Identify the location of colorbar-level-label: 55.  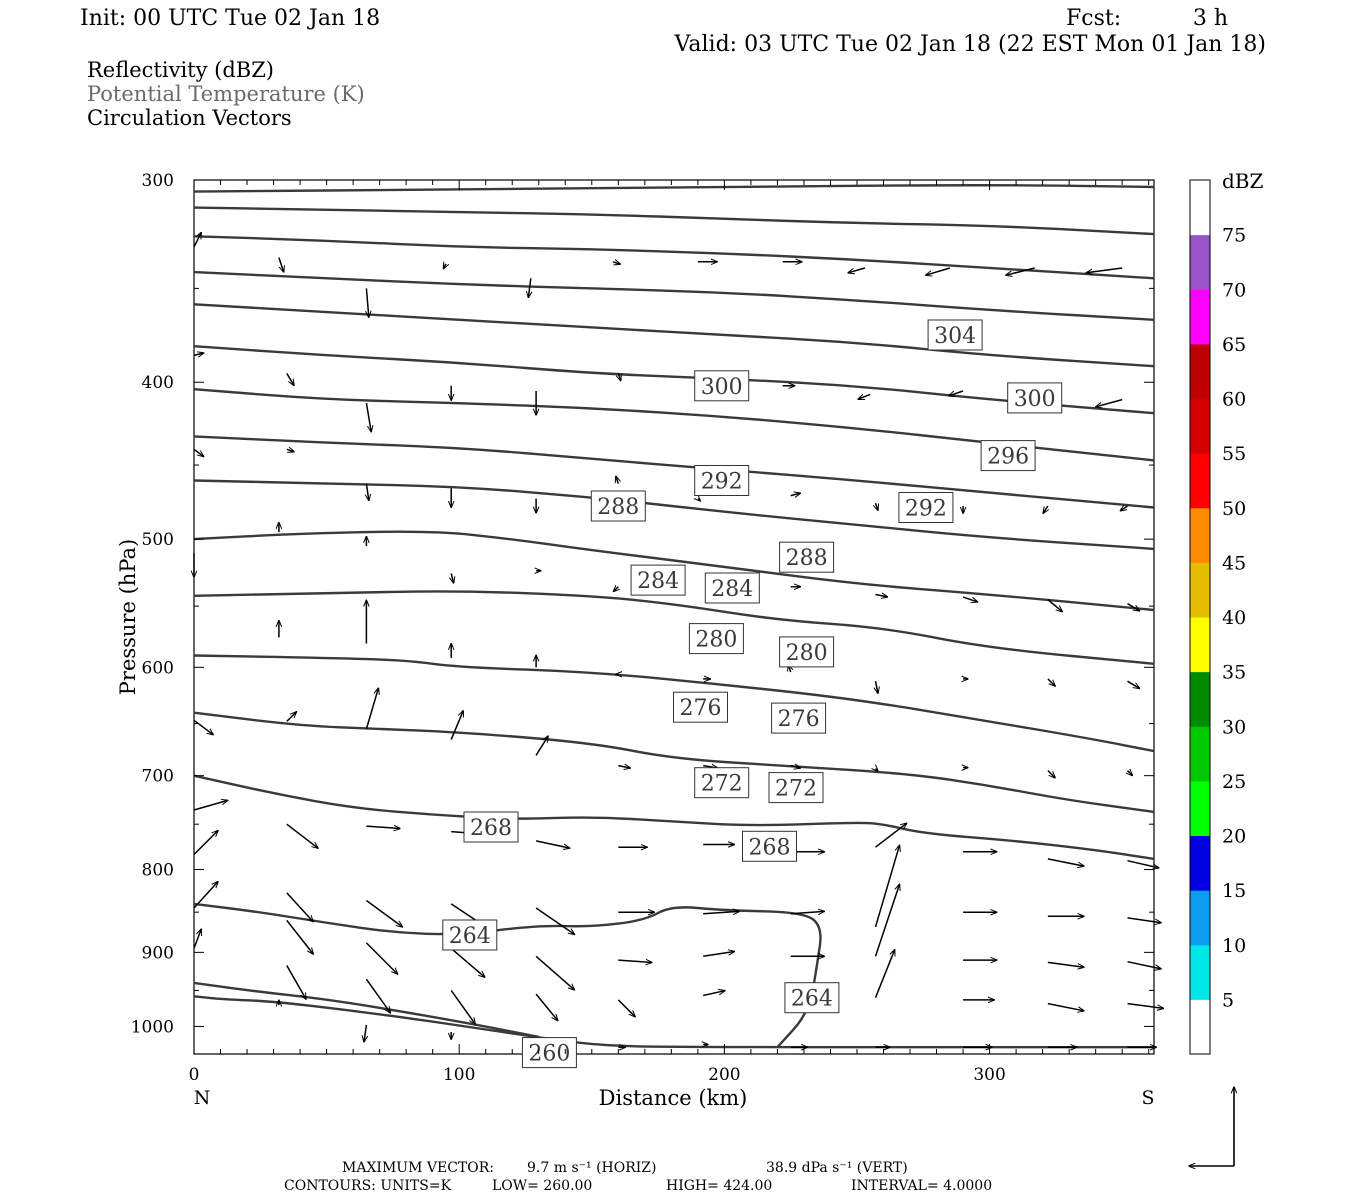
(1234, 454).